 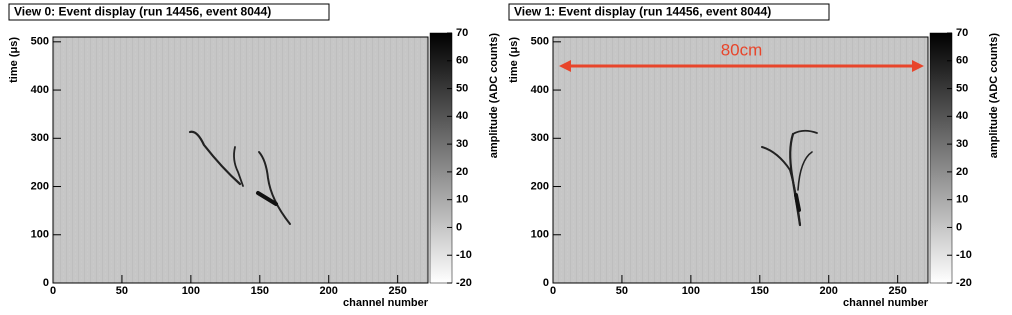 I want to click on annotation-label: 80cm, so click(x=742, y=49).